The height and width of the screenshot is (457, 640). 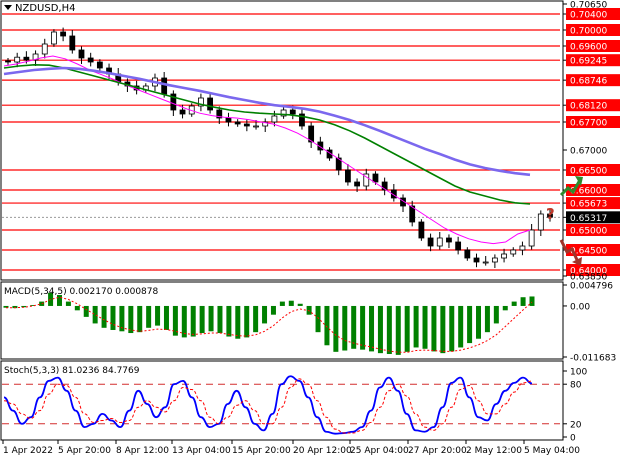 What do you see at coordinates (588, 48) in the screenshot?
I see `price-tick-label: 0.69600` at bounding box center [588, 48].